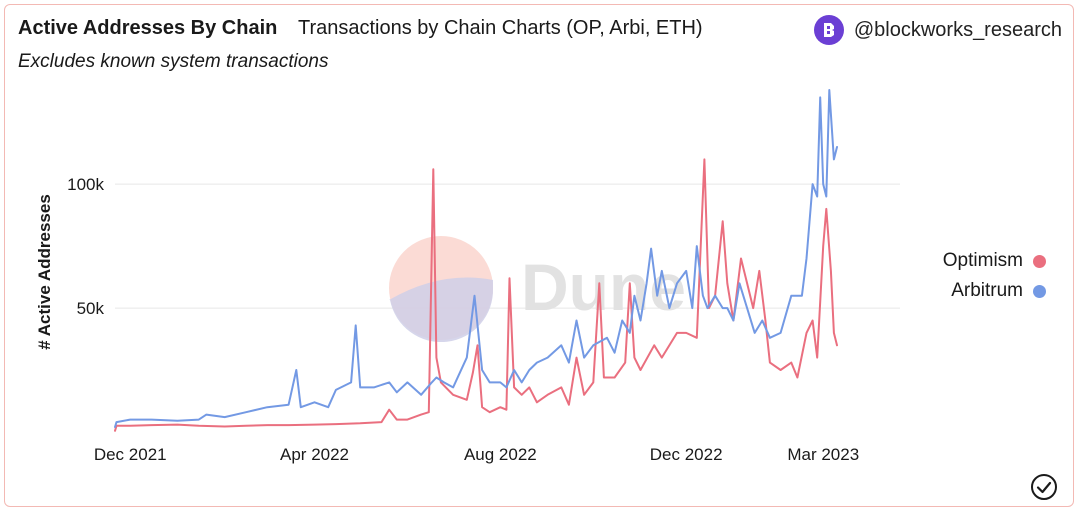  What do you see at coordinates (1039, 261) in the screenshot?
I see `legend-dot-optimism` at bounding box center [1039, 261].